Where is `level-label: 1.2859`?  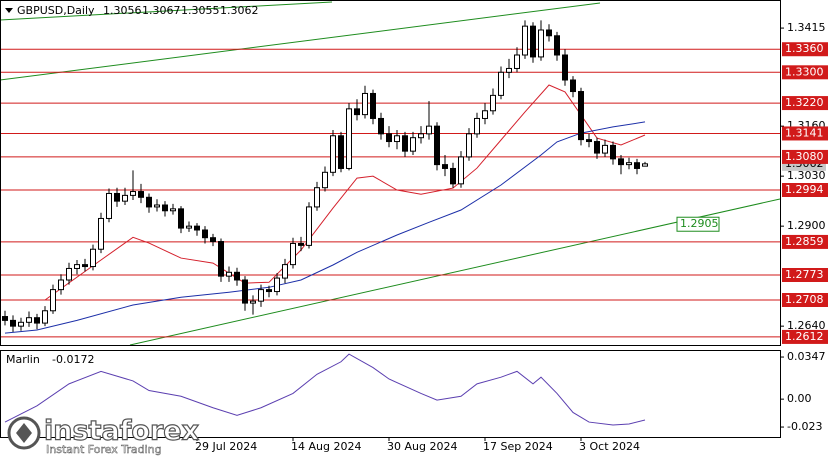
level-label: 1.2859 is located at coordinates (804, 241).